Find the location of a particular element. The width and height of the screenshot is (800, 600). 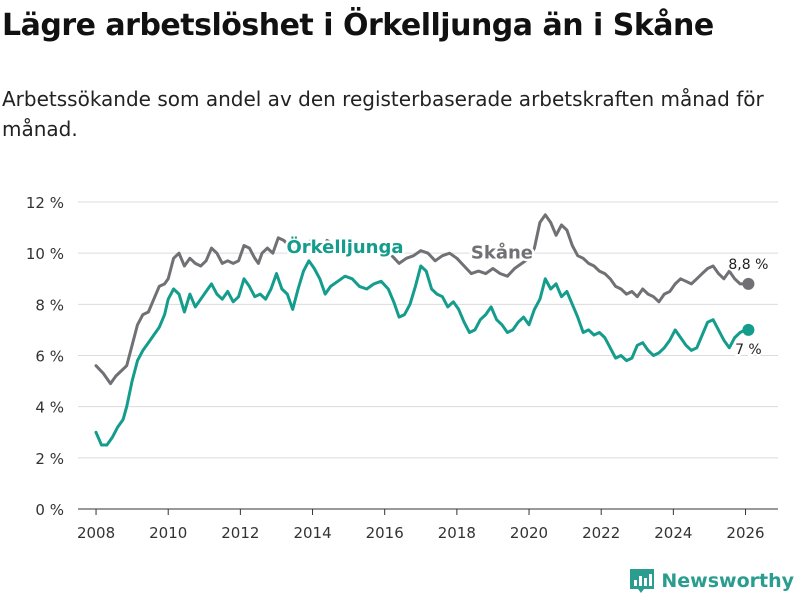

x-tick-label: 2018 is located at coordinates (457, 533).